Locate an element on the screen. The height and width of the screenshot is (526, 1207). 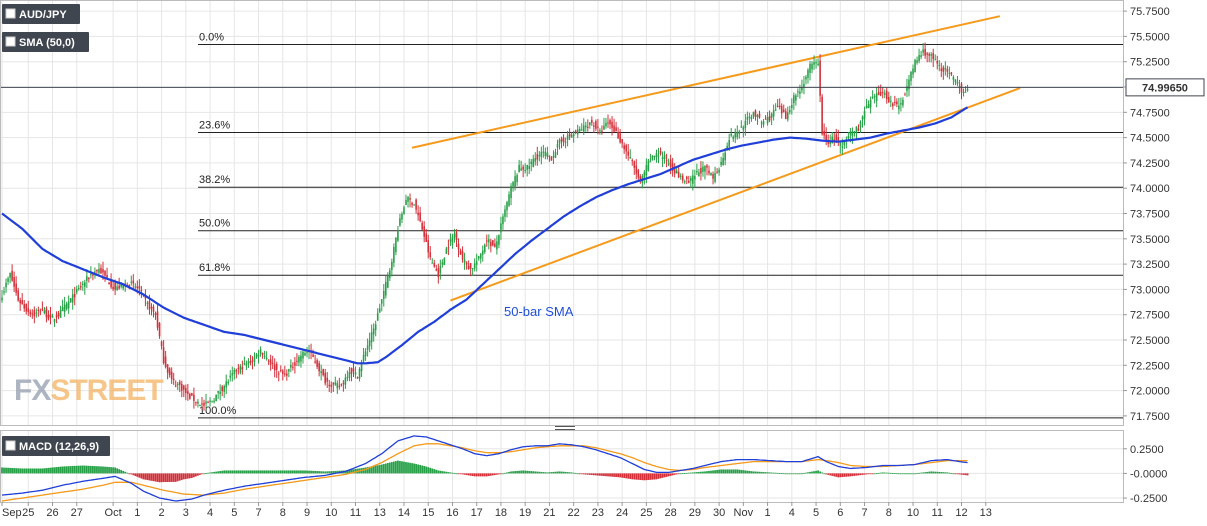
x-tick-label: 10 is located at coordinates (913, 513).